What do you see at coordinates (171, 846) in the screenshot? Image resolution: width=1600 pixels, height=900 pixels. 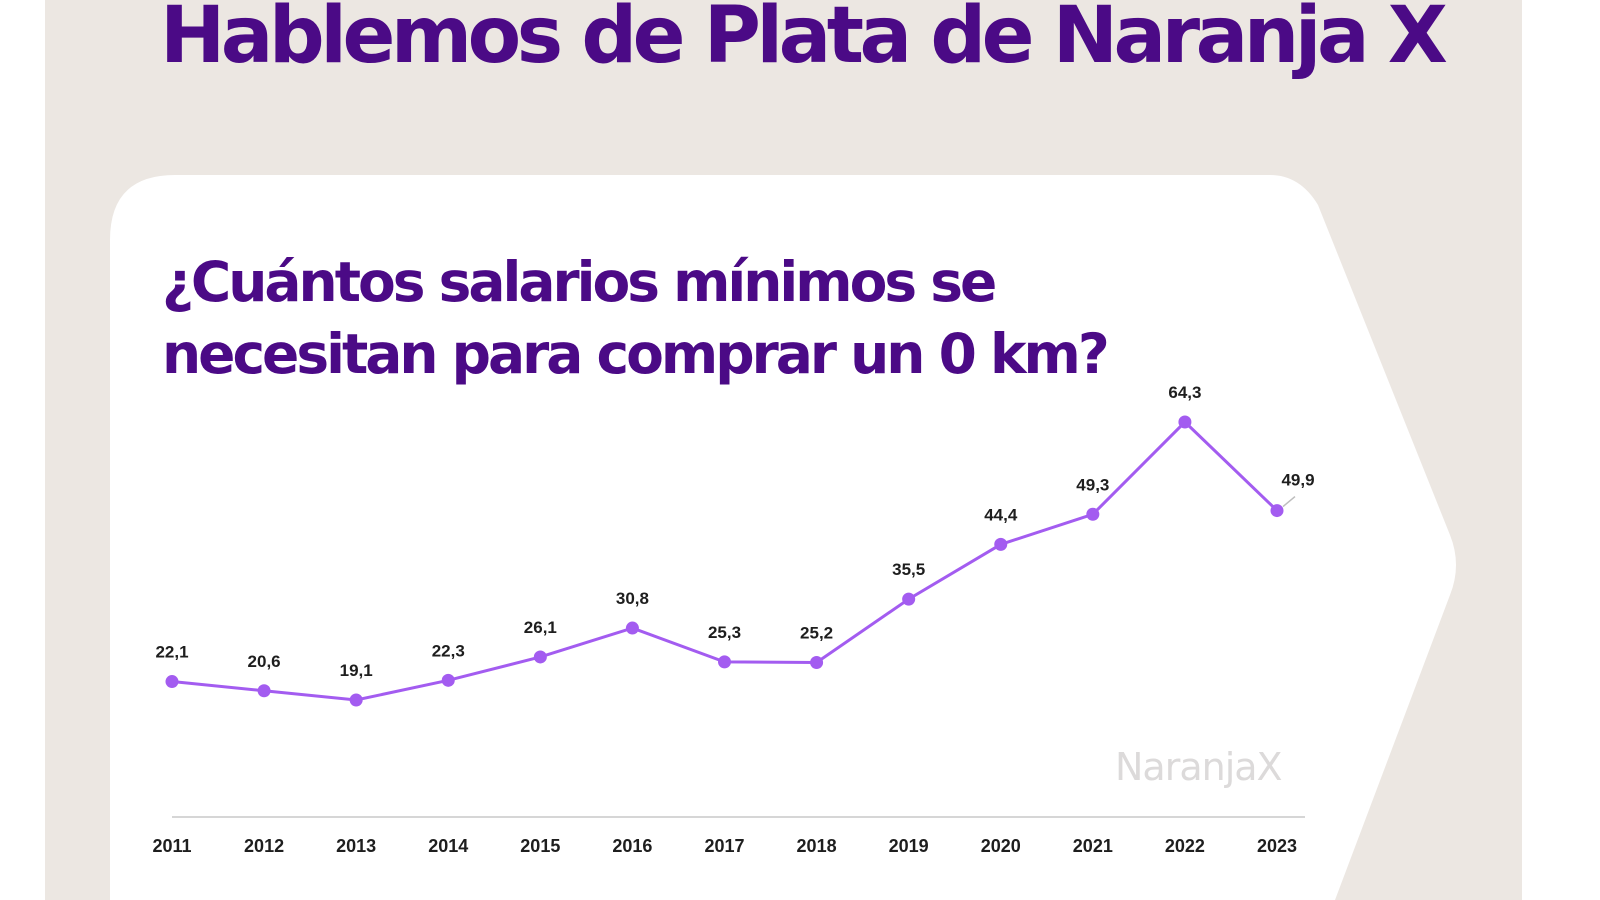 I see `x-tick-label: 2011` at bounding box center [171, 846].